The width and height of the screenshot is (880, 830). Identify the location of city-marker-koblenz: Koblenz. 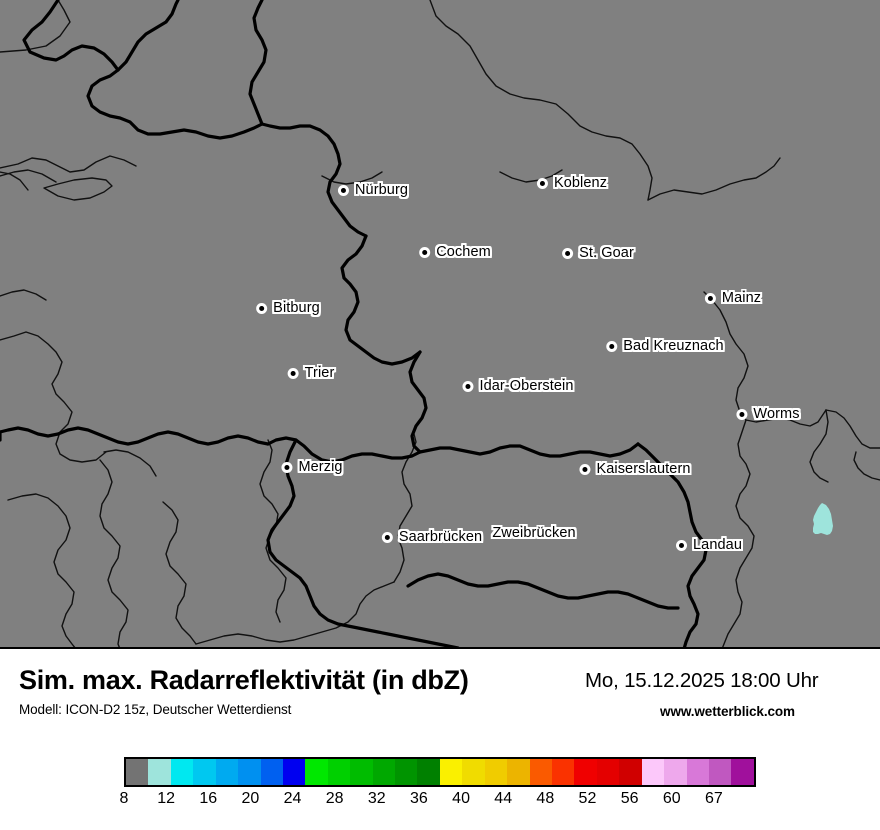
(572, 183).